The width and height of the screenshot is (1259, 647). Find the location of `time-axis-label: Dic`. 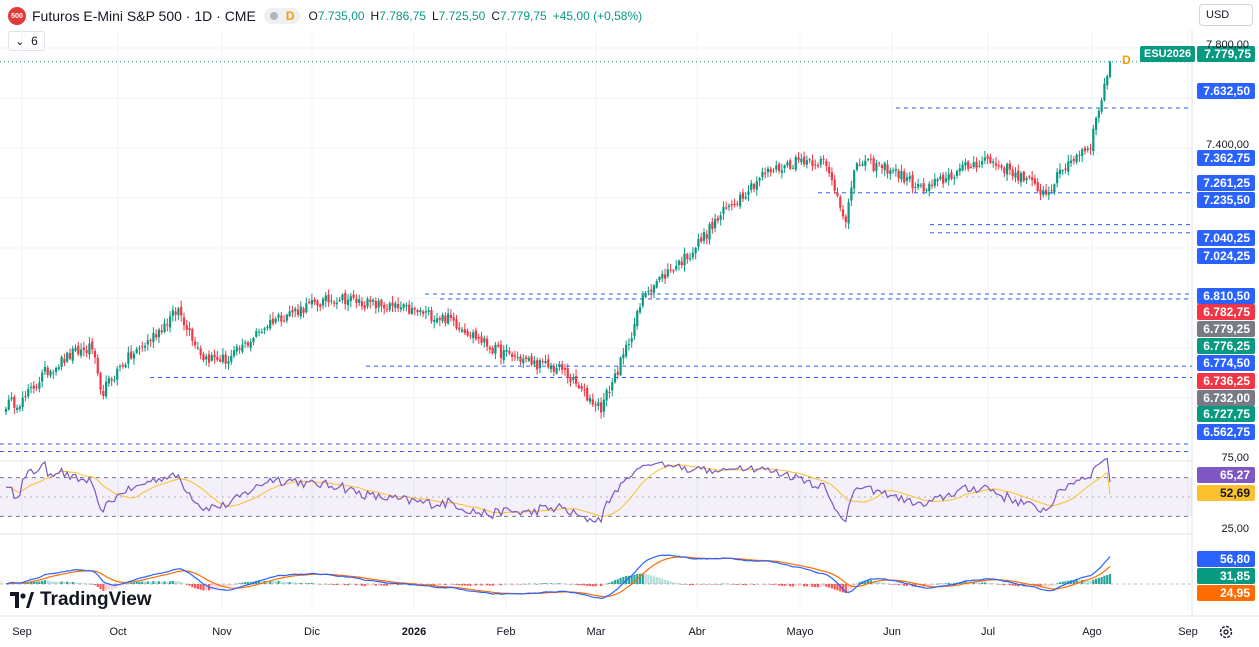

time-axis-label: Dic is located at coordinates (312, 632).